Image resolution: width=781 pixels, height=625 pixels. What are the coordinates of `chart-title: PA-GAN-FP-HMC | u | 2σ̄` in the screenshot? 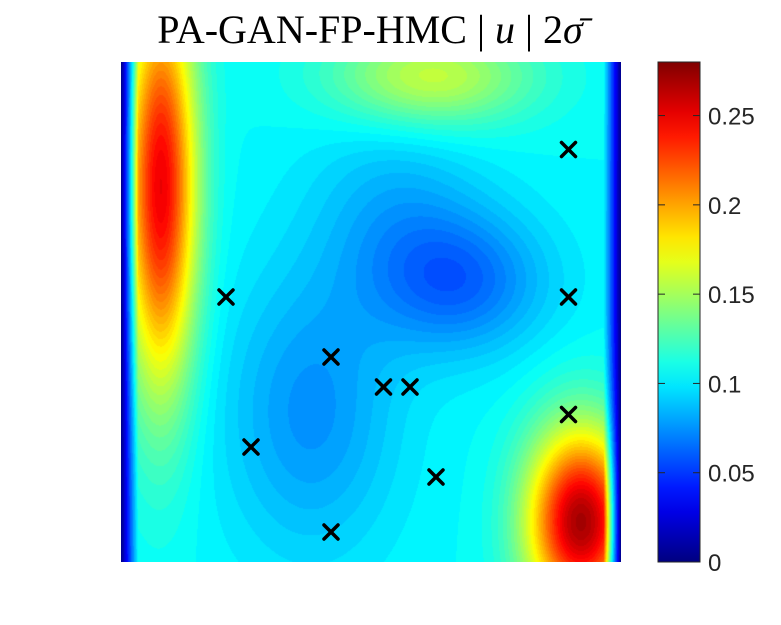 It's located at (370, 29).